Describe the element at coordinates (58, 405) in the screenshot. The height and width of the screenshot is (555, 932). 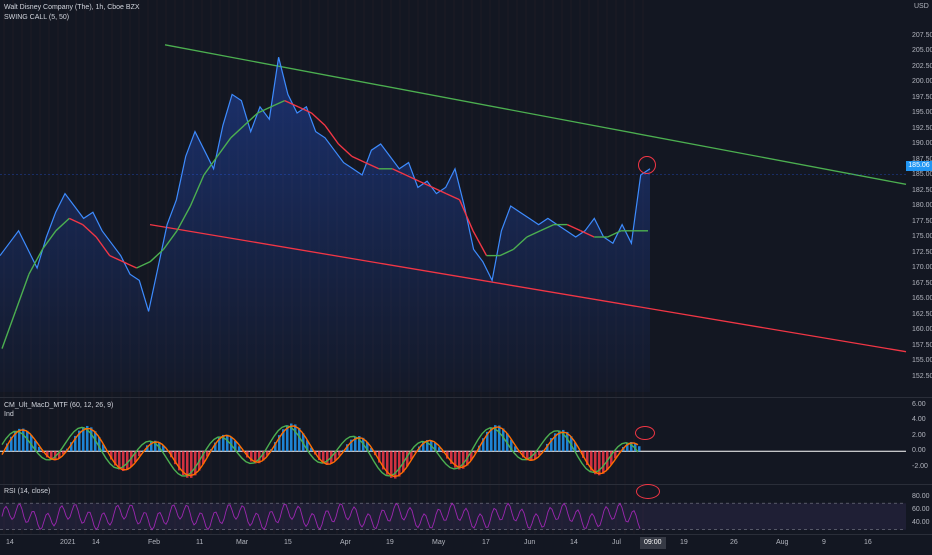
I see `macd-title: CM_Ult_MacD_MTF (60, 12, 26, 9)` at that location.